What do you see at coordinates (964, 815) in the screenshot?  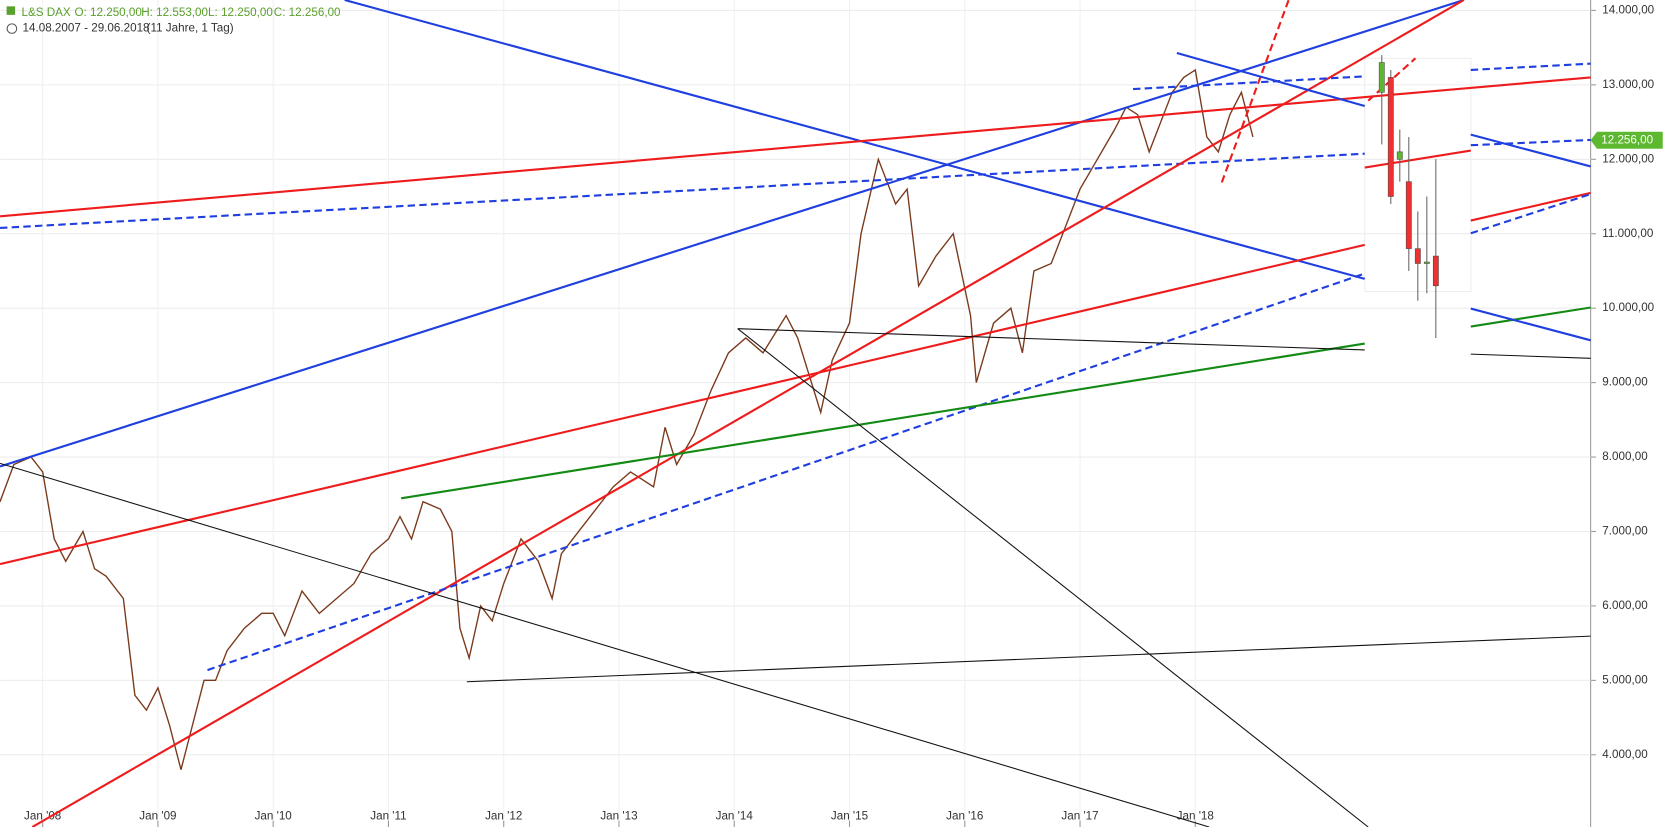 I see `x-tick-label: Jan '16` at bounding box center [964, 815].